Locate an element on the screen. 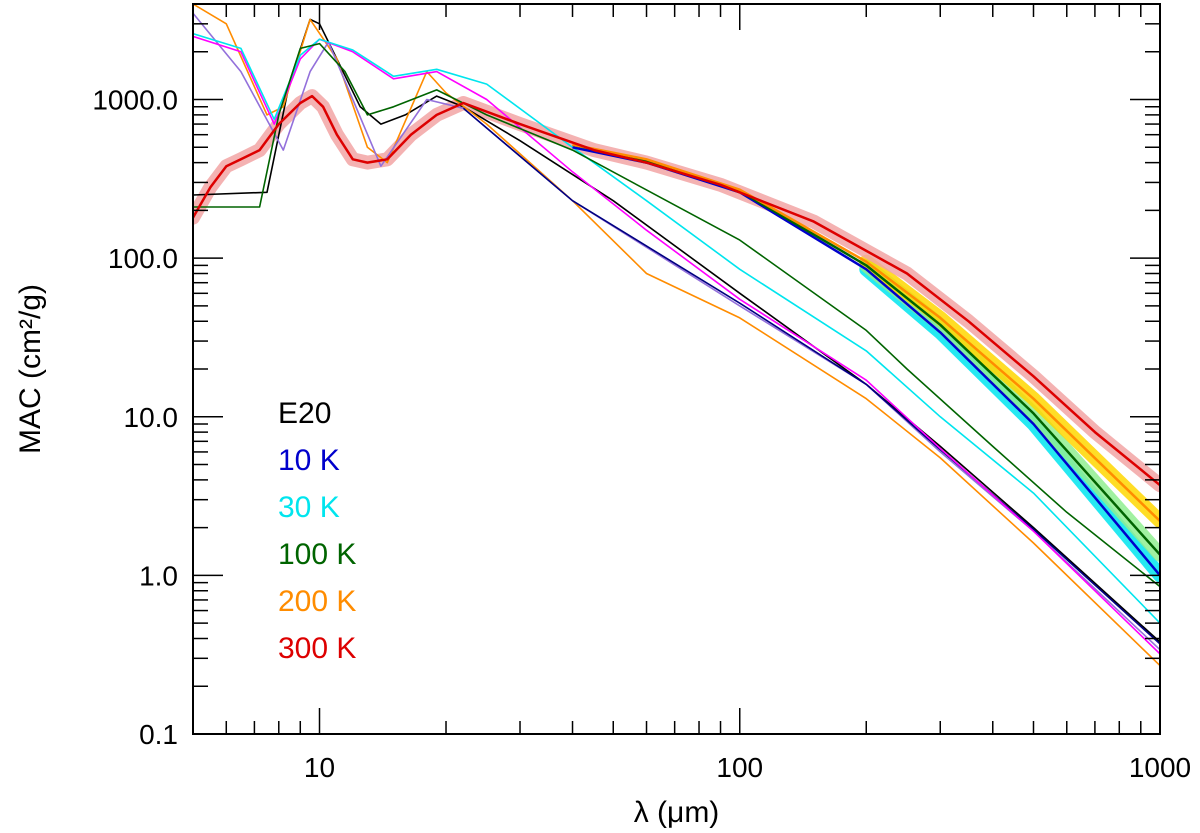 The width and height of the screenshot is (1200, 833). legend-item: 300 K is located at coordinates (317, 648).